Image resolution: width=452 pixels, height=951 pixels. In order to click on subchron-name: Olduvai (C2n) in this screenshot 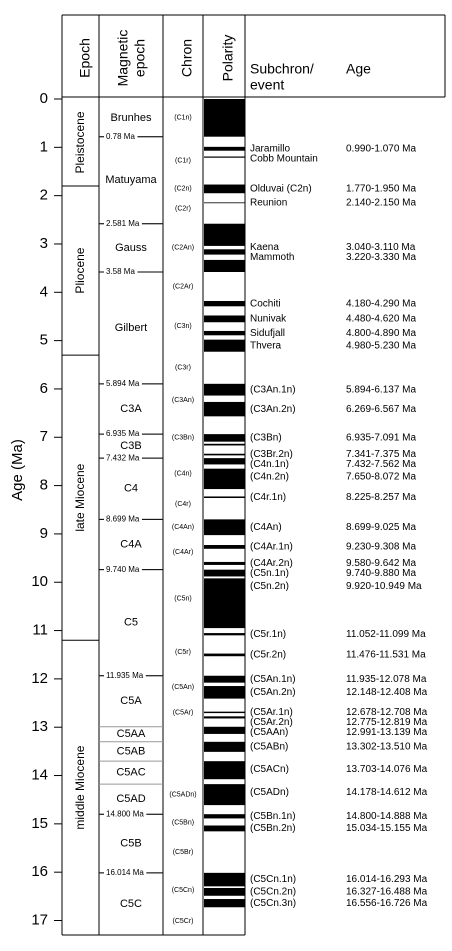, I will do `click(281, 189)`.